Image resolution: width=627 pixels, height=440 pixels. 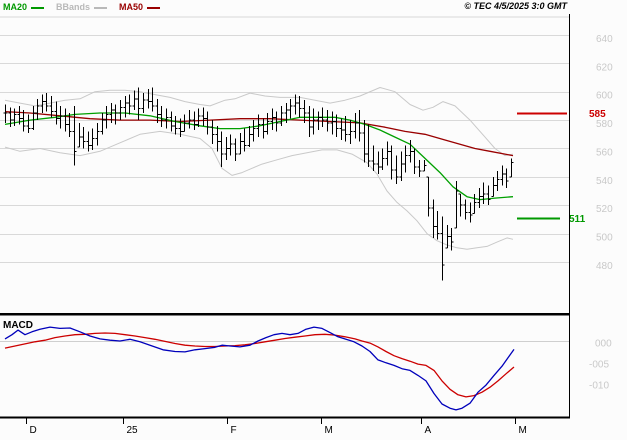 I want to click on month-label-F: F, so click(x=234, y=430).